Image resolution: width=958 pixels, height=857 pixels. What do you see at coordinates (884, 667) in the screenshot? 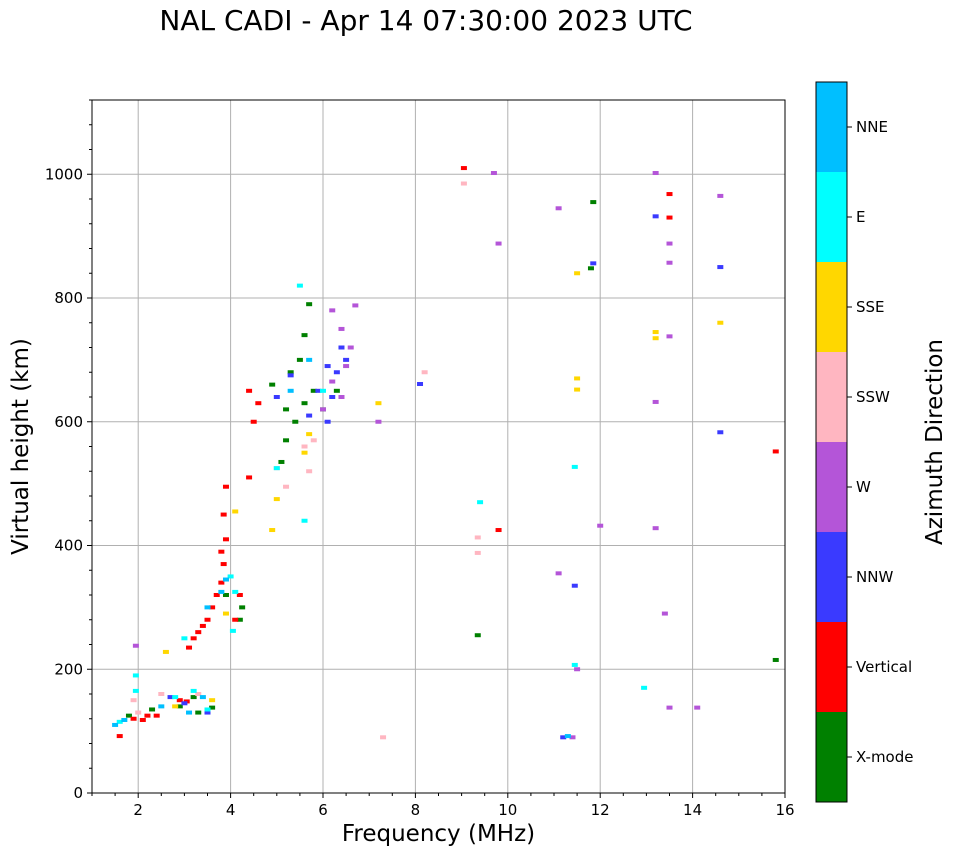
I see `colorbar-tick-label: Vertical` at bounding box center [884, 667].